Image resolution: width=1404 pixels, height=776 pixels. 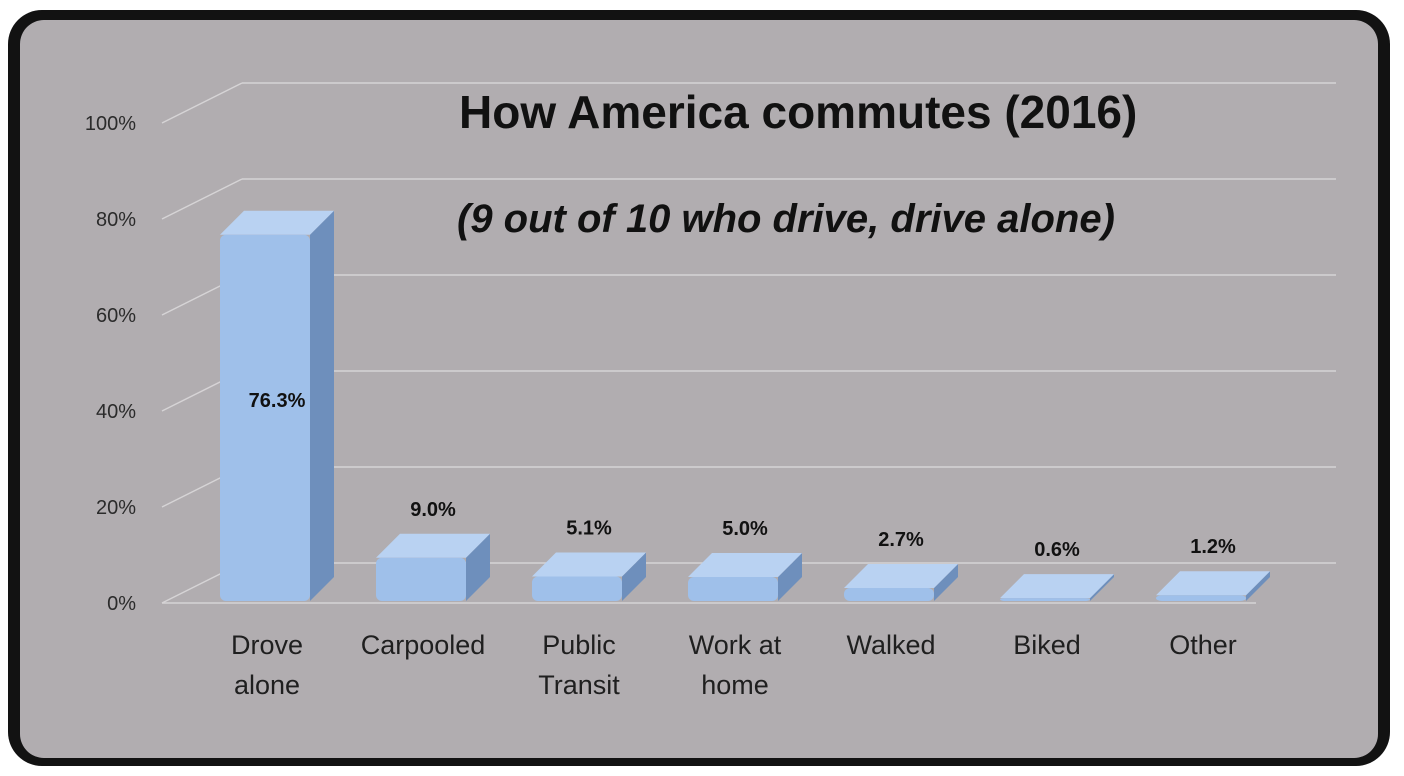 I want to click on data-label: 1.2%, so click(x=1213, y=547).